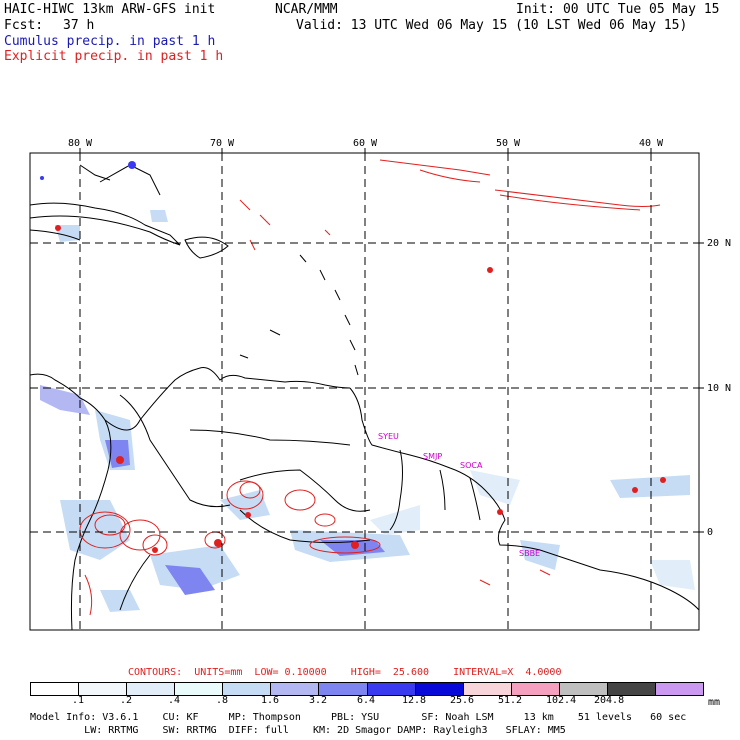 The height and width of the screenshot is (740, 740). I want to click on forecast-hours: 37 h, so click(79, 25).